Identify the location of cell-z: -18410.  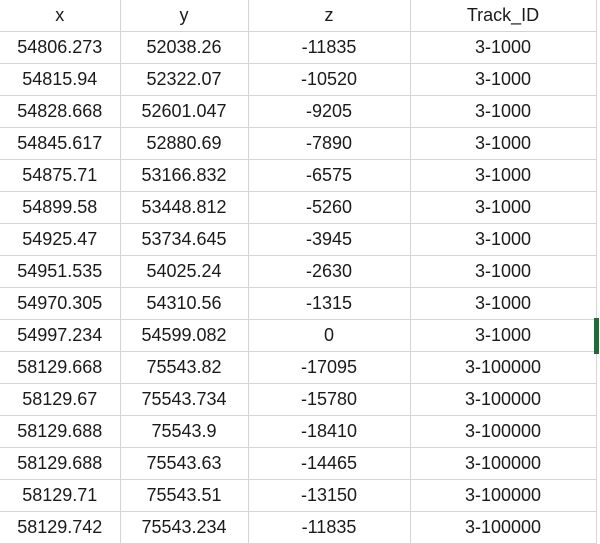
(329, 431).